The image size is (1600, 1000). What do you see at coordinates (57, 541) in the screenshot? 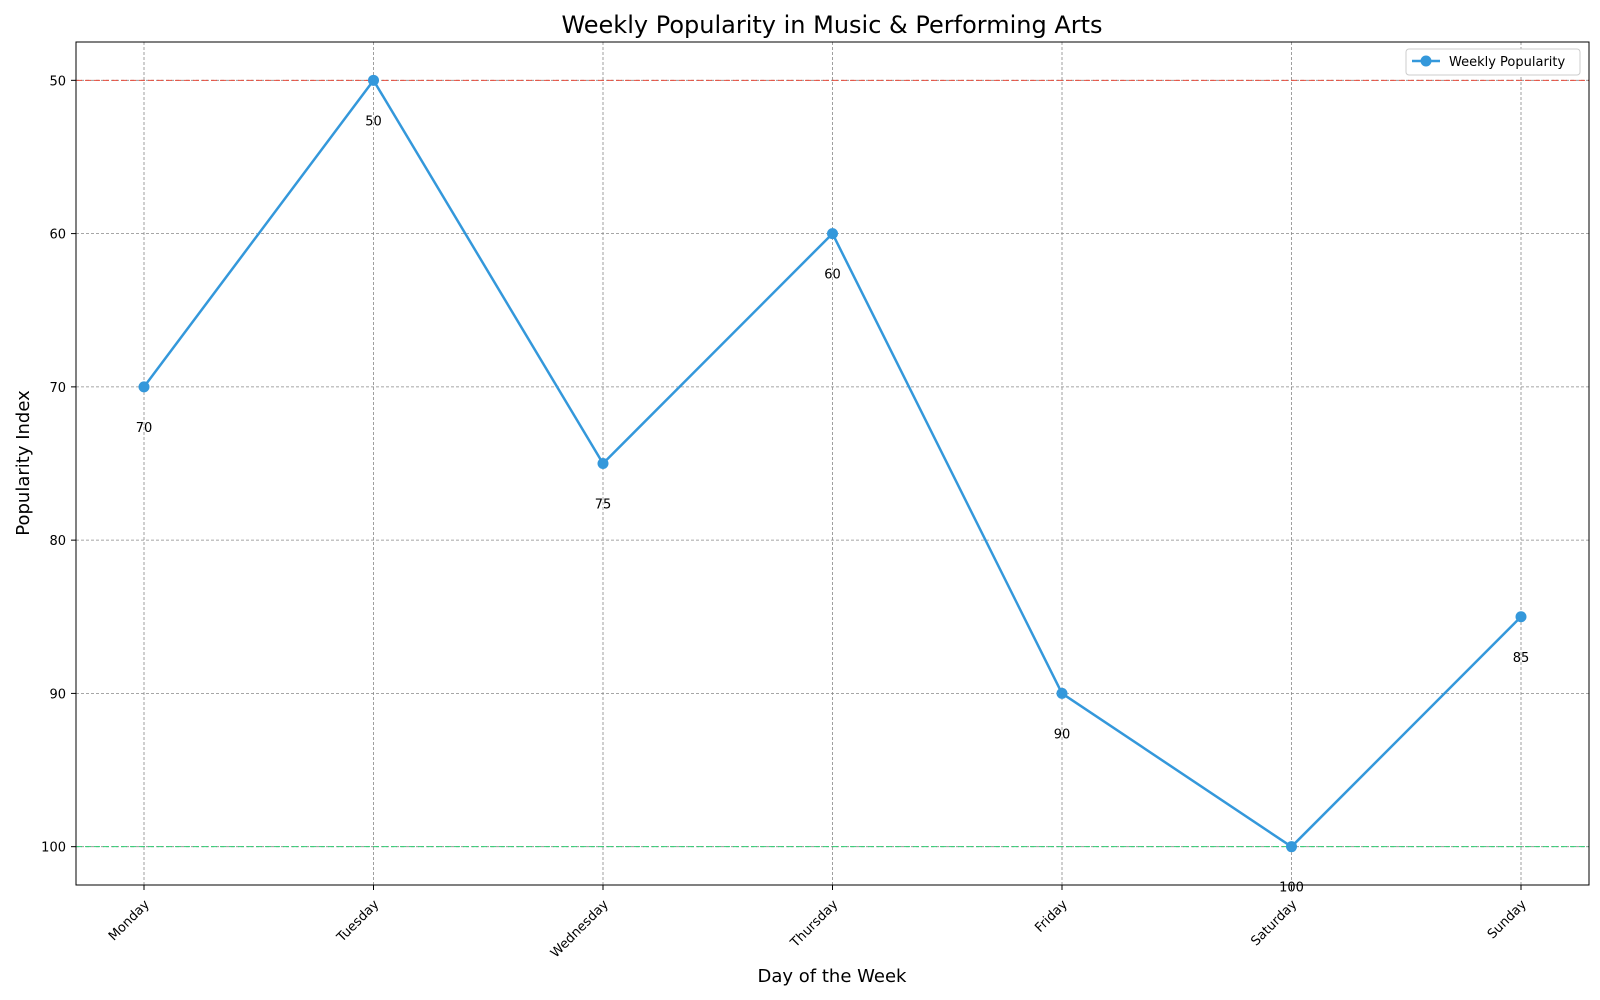
I see `y-tick-label: 80` at bounding box center [57, 541].